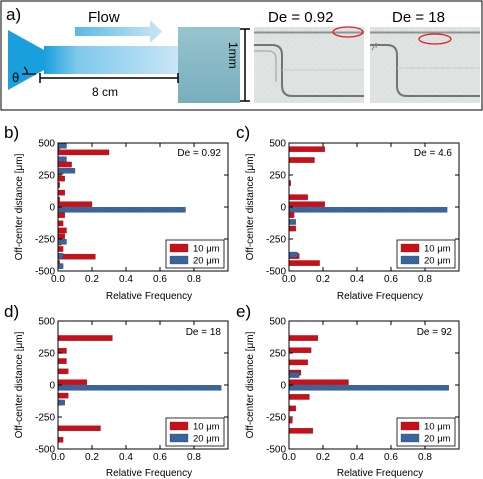  What do you see at coordinates (243, 132) in the screenshot?
I see `panel-label: c)` at bounding box center [243, 132].